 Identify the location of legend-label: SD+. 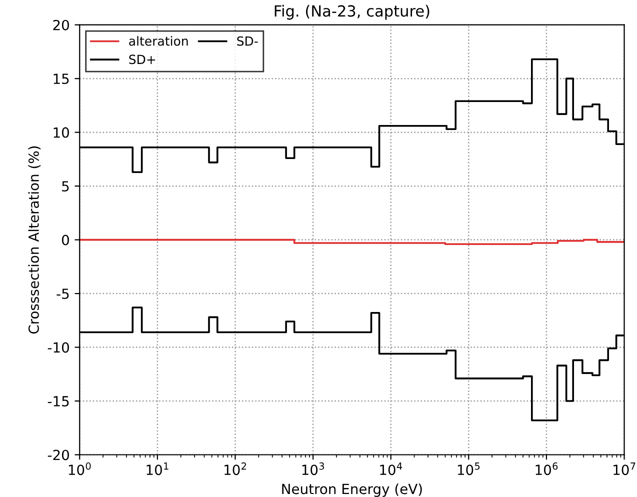
(142, 59).